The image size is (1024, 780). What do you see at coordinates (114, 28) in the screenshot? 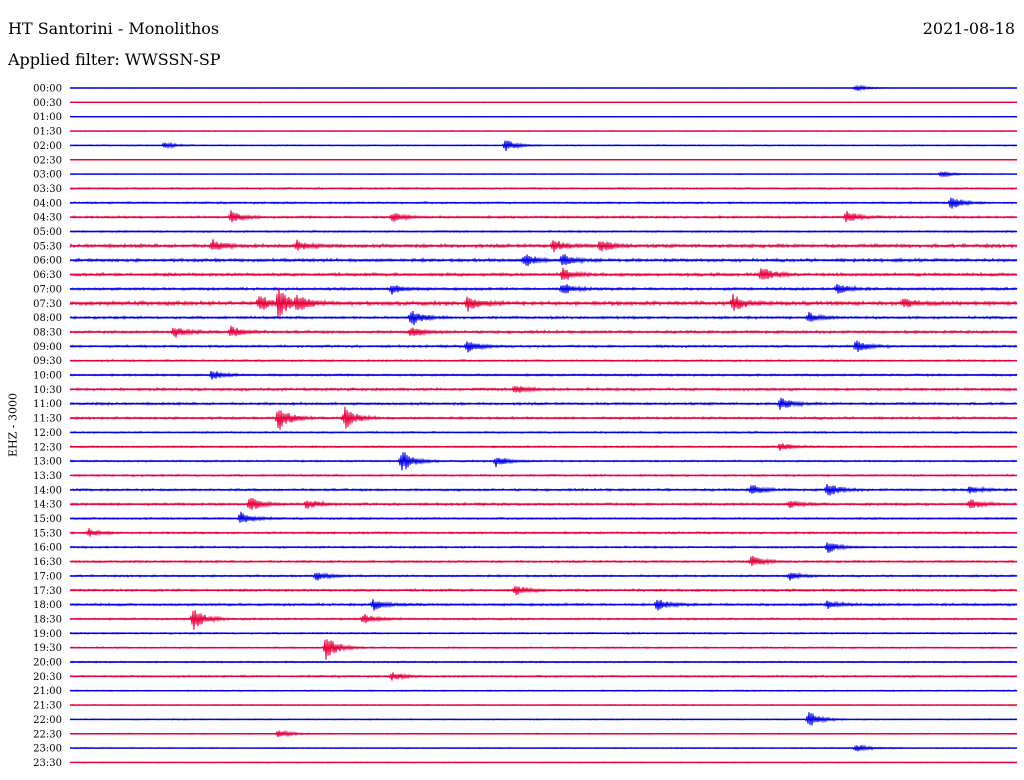
I see `page-title: HT Santorini - Monolithos` at bounding box center [114, 28].